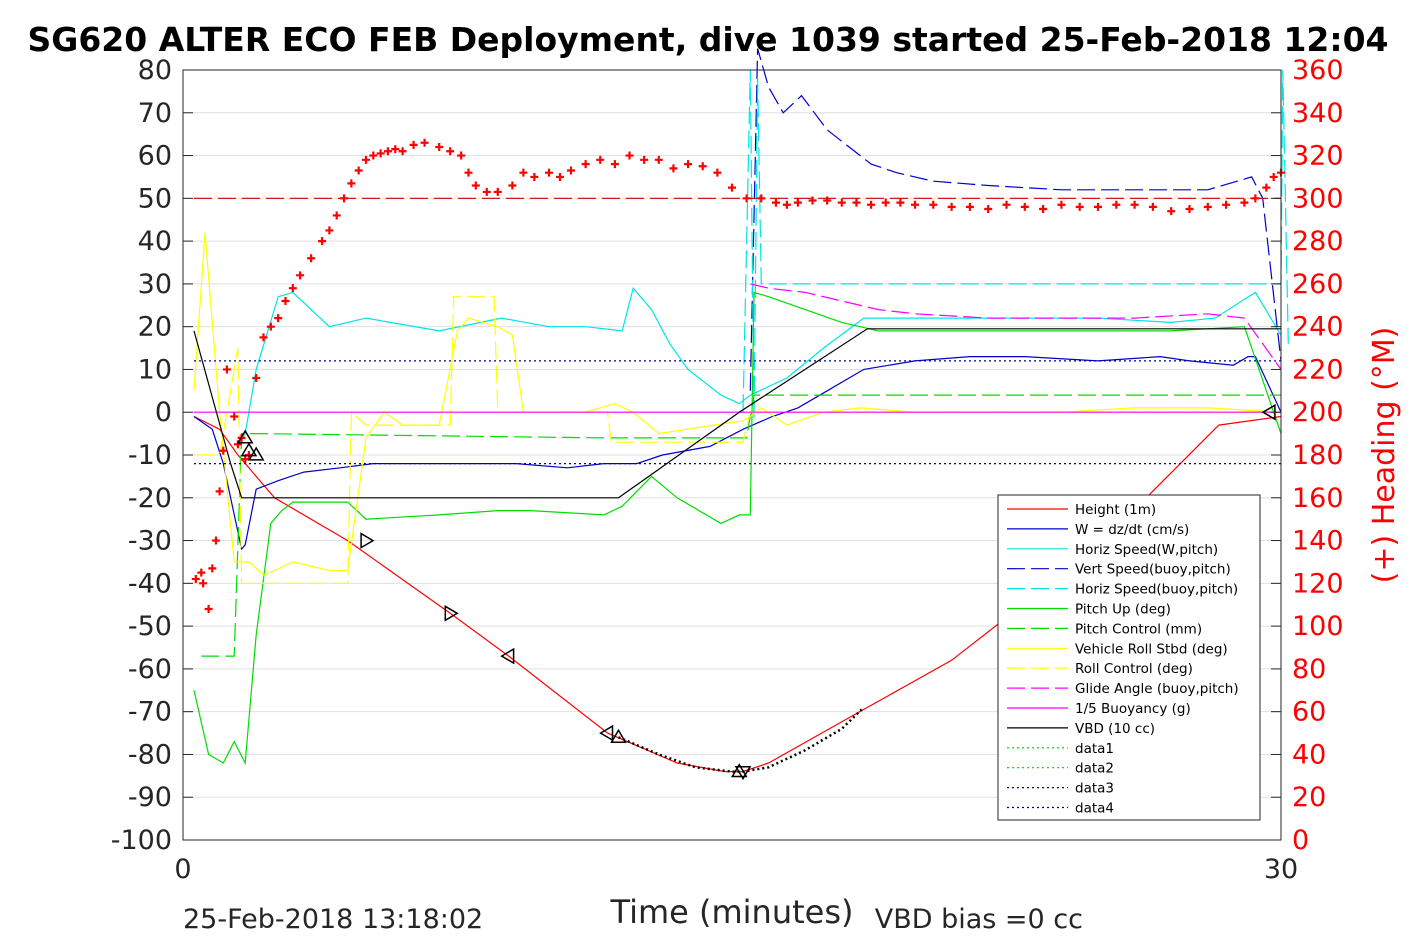 The height and width of the screenshot is (945, 1417). I want to click on y-tick-label: -20, so click(150, 498).